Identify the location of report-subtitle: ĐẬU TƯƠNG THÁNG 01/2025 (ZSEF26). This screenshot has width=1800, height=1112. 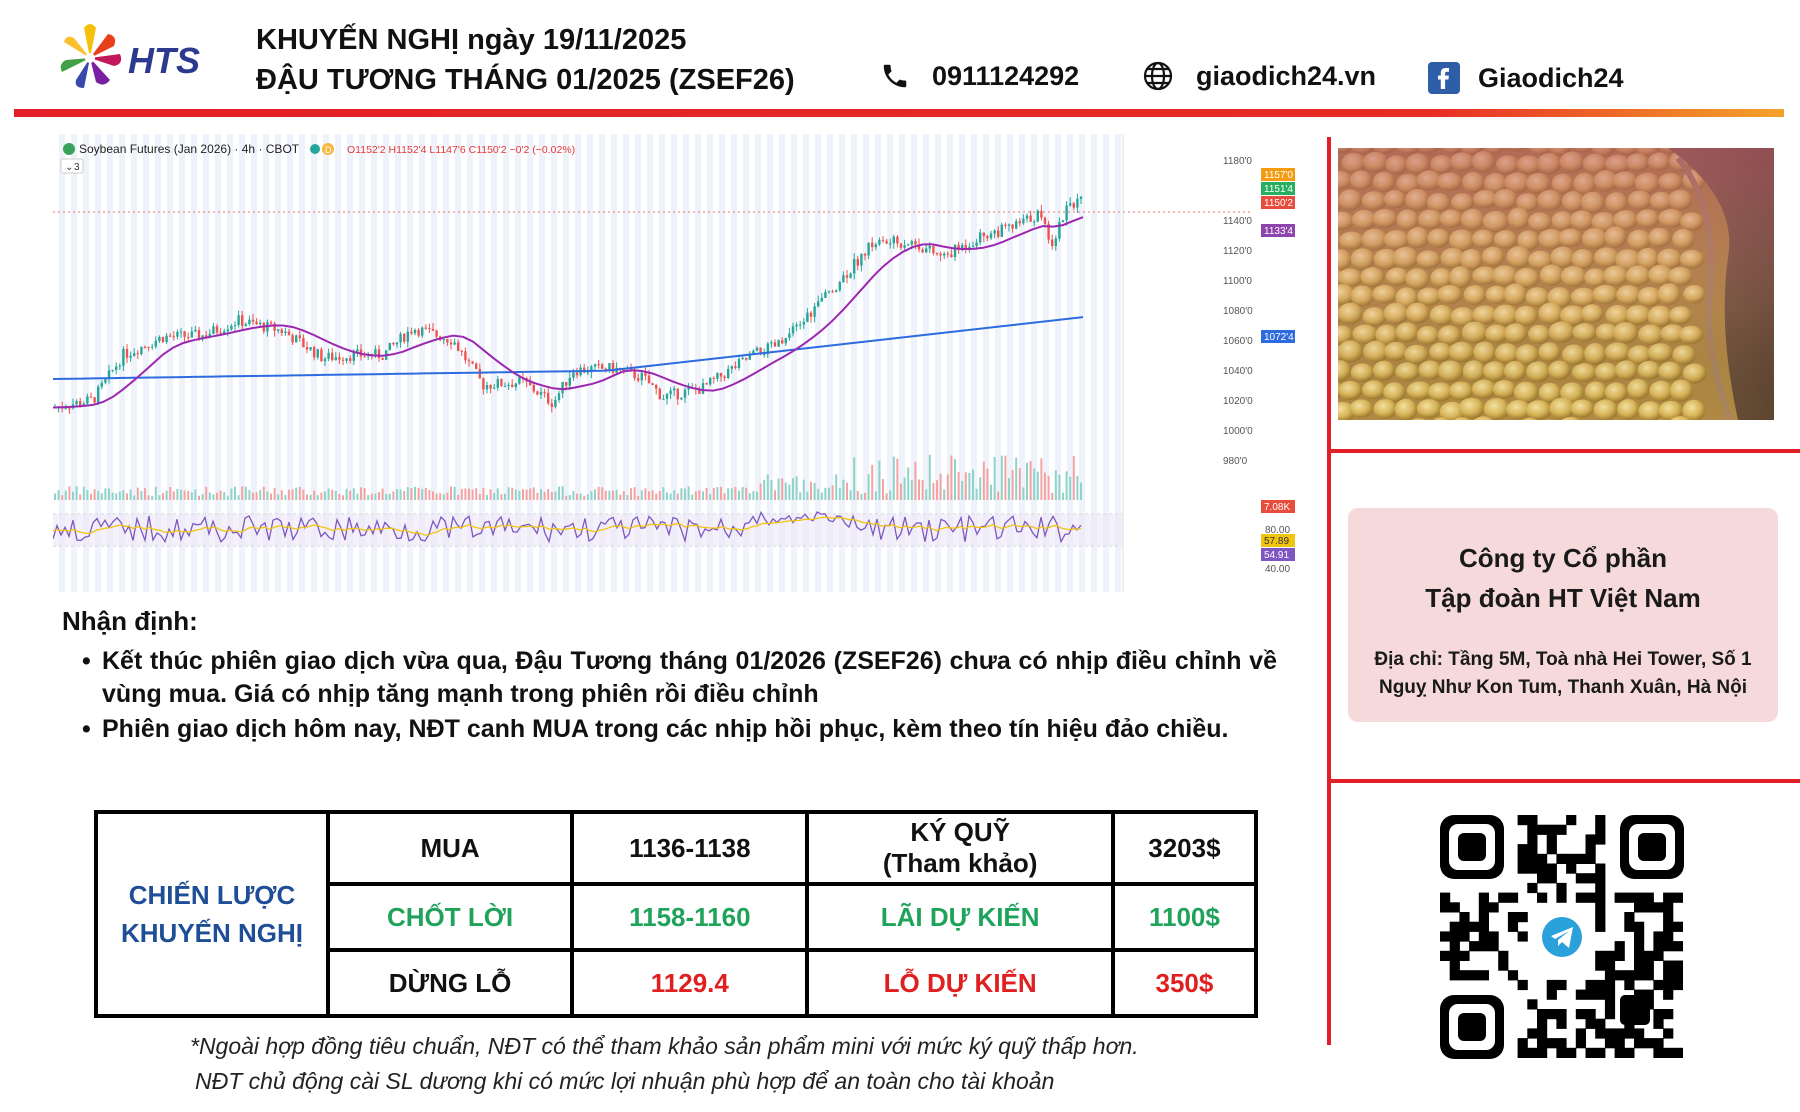
(525, 80).